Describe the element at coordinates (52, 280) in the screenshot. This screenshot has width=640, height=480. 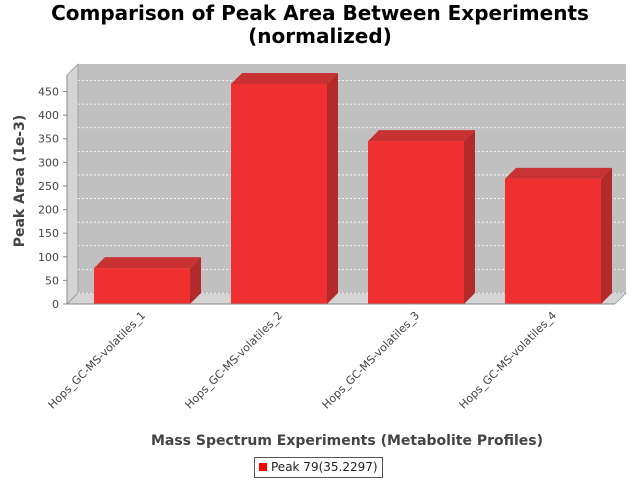
I see `y-tick-label: 50` at that location.